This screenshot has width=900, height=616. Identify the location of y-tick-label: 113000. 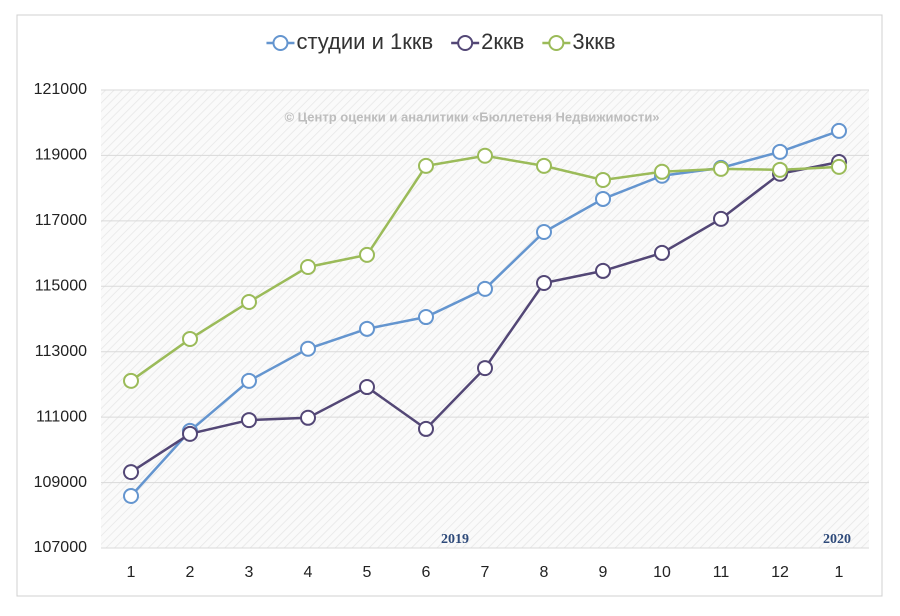
(61, 351).